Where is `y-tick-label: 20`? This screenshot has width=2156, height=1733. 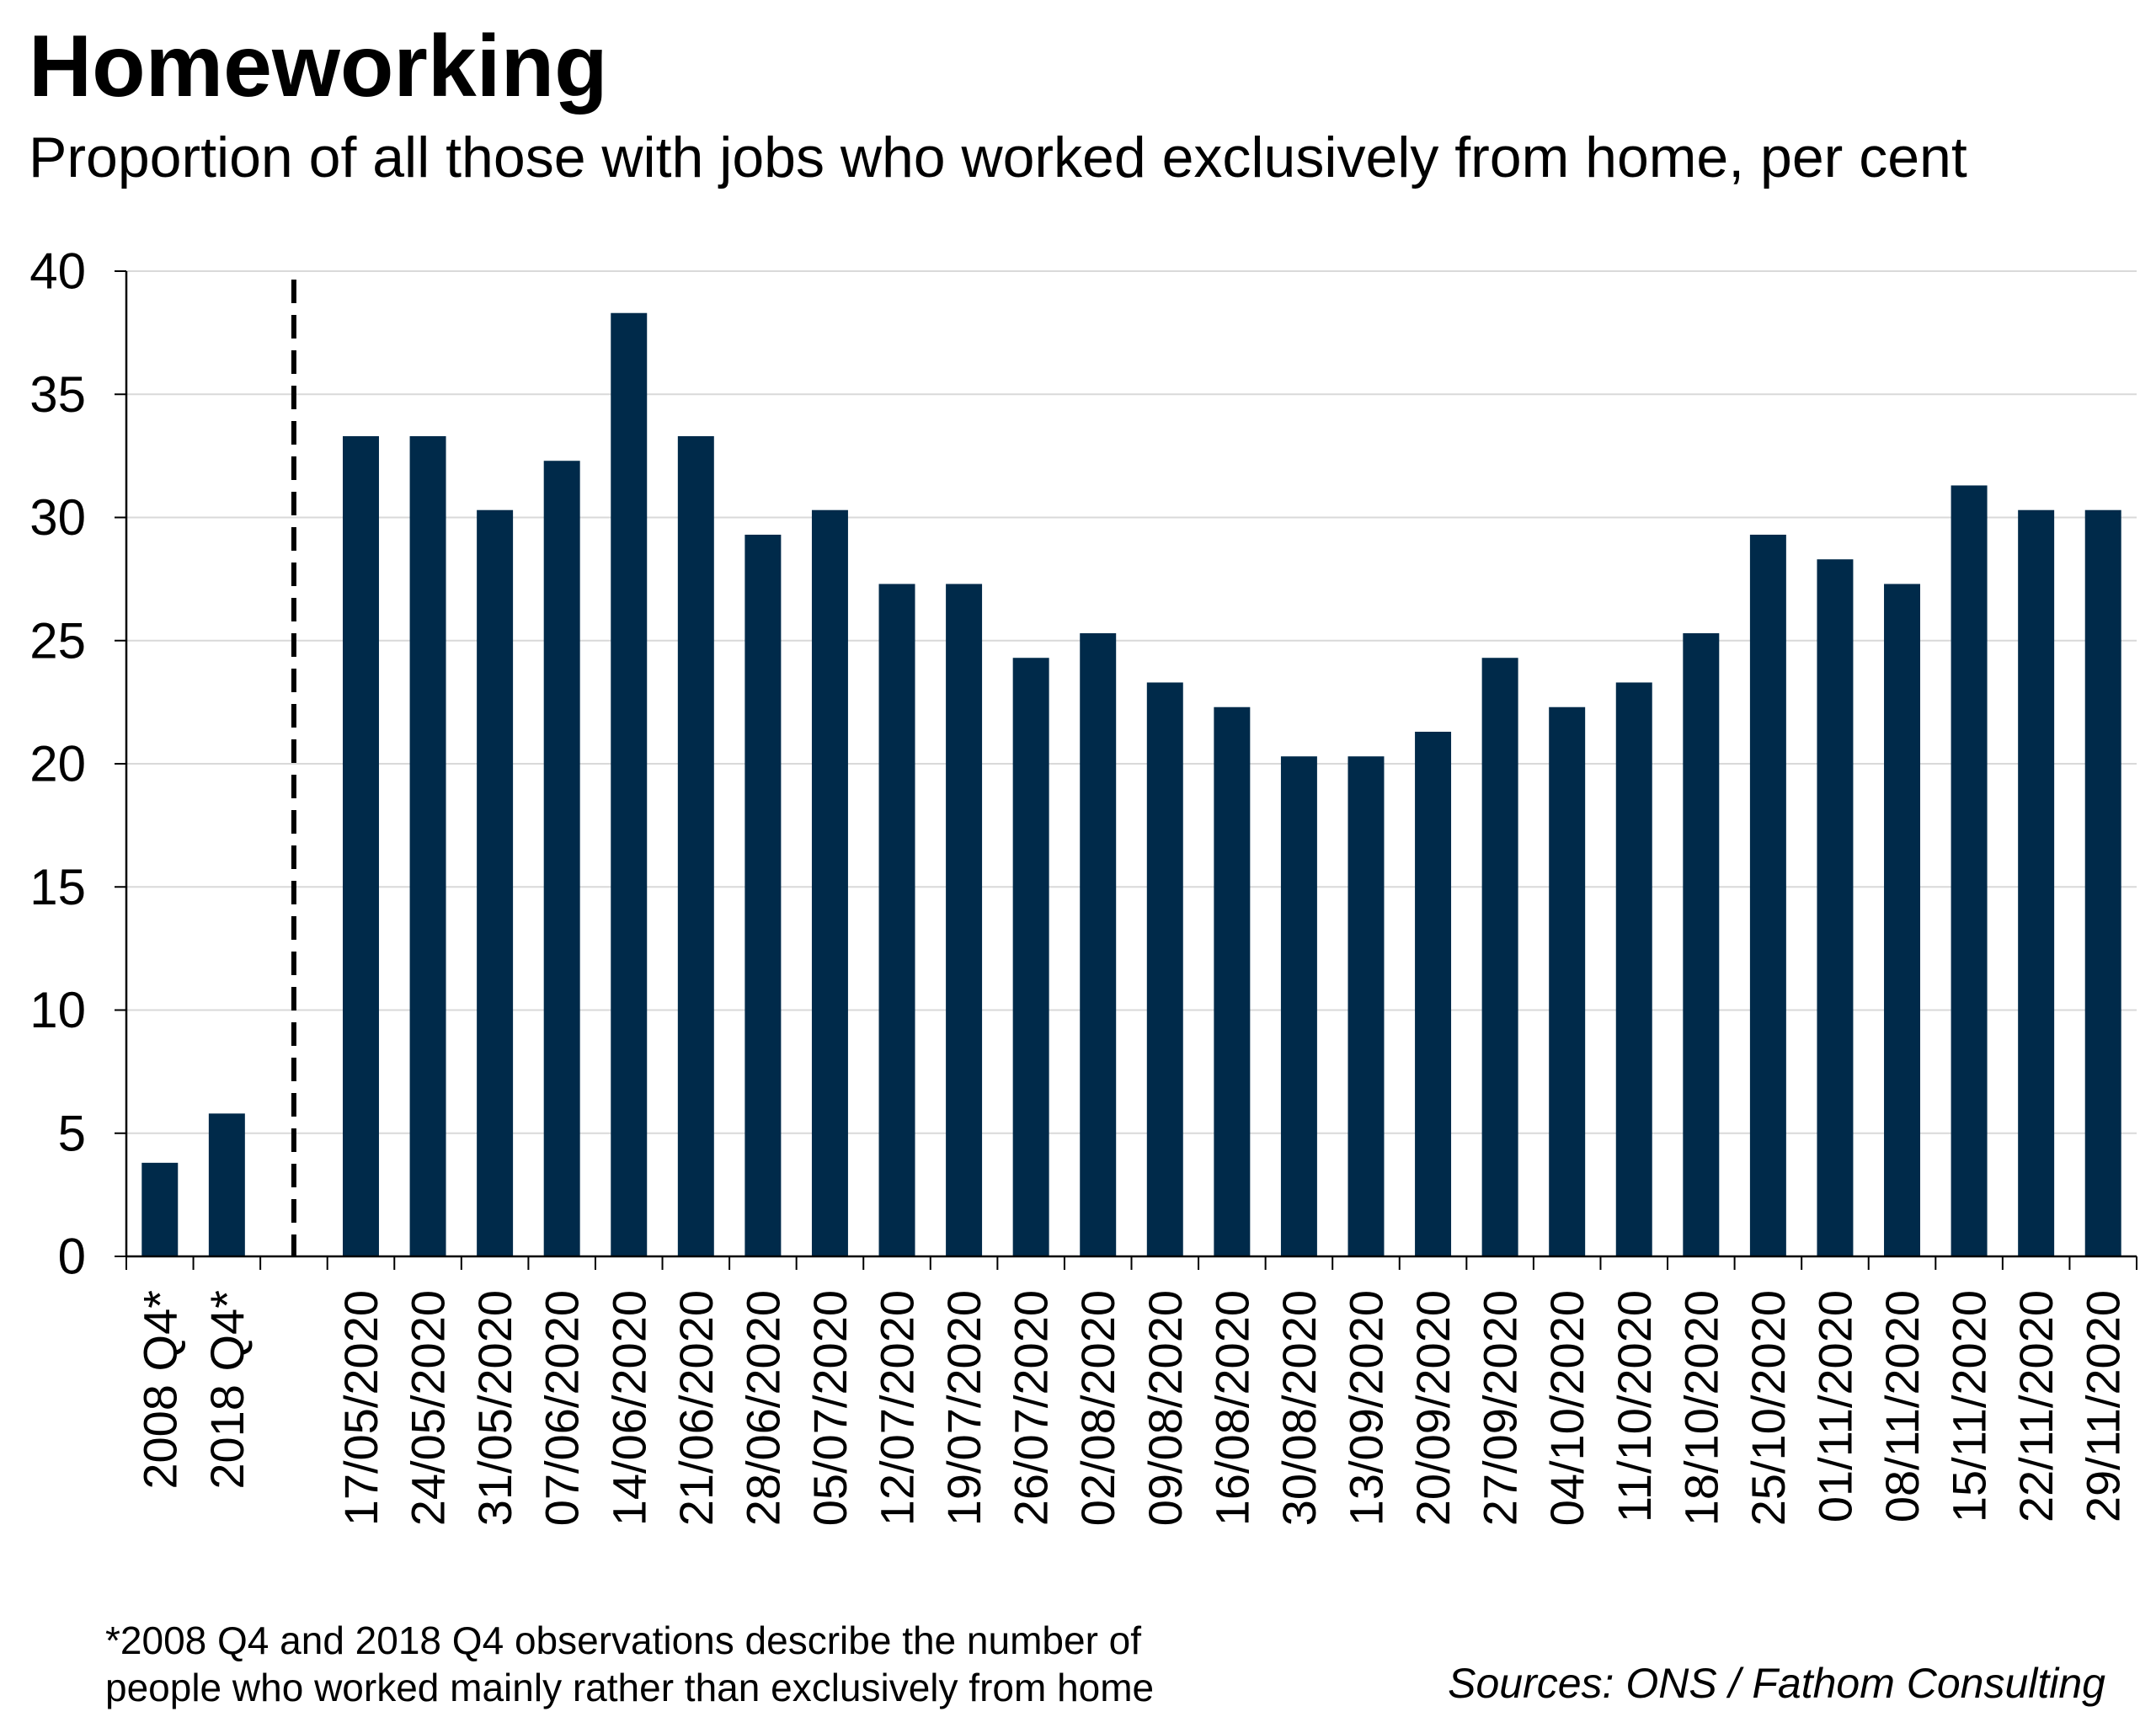 y-tick-label: 20 is located at coordinates (57, 764).